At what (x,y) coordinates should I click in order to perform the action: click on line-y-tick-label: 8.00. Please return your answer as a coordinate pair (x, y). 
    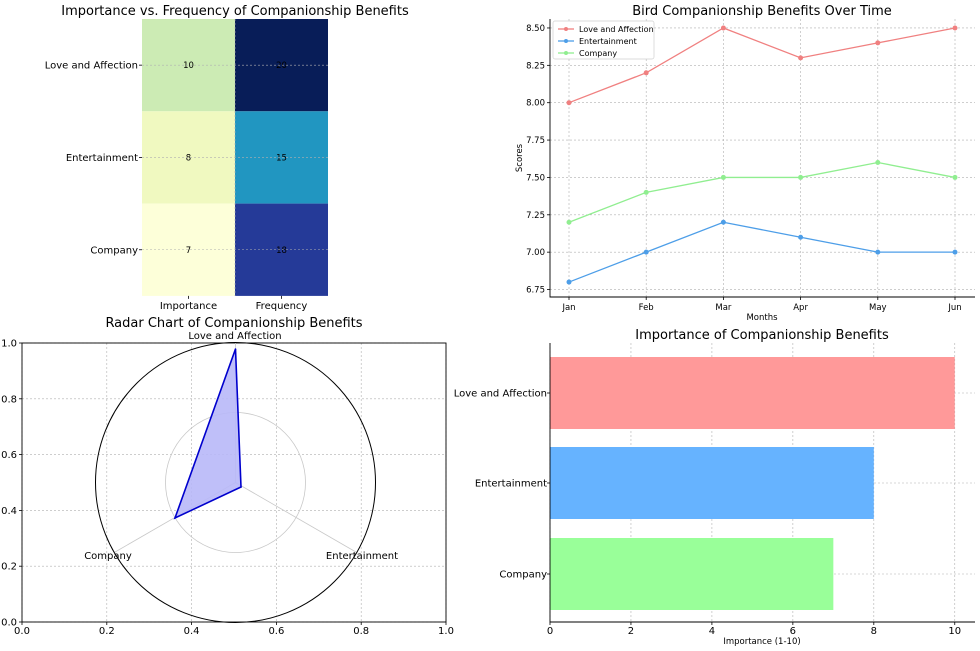
    Looking at the image, I should click on (535, 104).